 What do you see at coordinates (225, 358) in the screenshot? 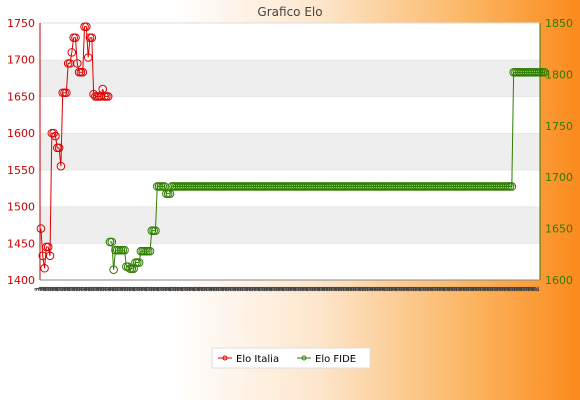
I see `legend-marker-elo-italia` at bounding box center [225, 358].